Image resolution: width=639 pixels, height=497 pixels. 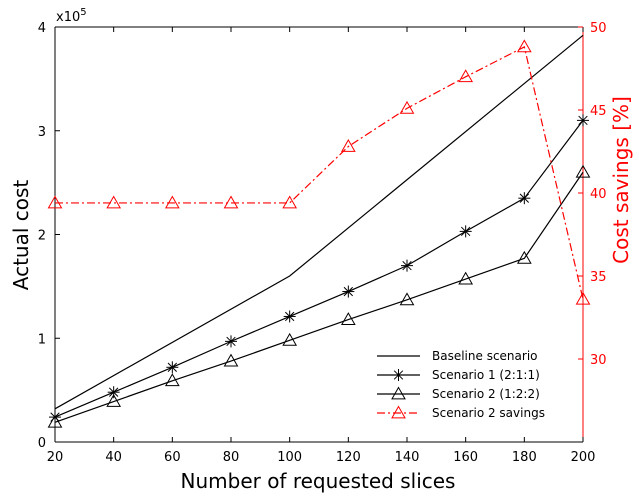 What do you see at coordinates (42, 443) in the screenshot?
I see `y-tick-label: 0` at bounding box center [42, 443].